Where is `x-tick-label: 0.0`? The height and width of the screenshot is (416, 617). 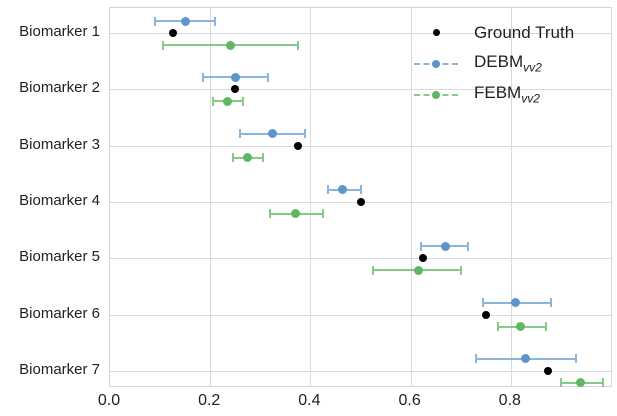
x-tick-label: 0.0 is located at coordinates (109, 400).